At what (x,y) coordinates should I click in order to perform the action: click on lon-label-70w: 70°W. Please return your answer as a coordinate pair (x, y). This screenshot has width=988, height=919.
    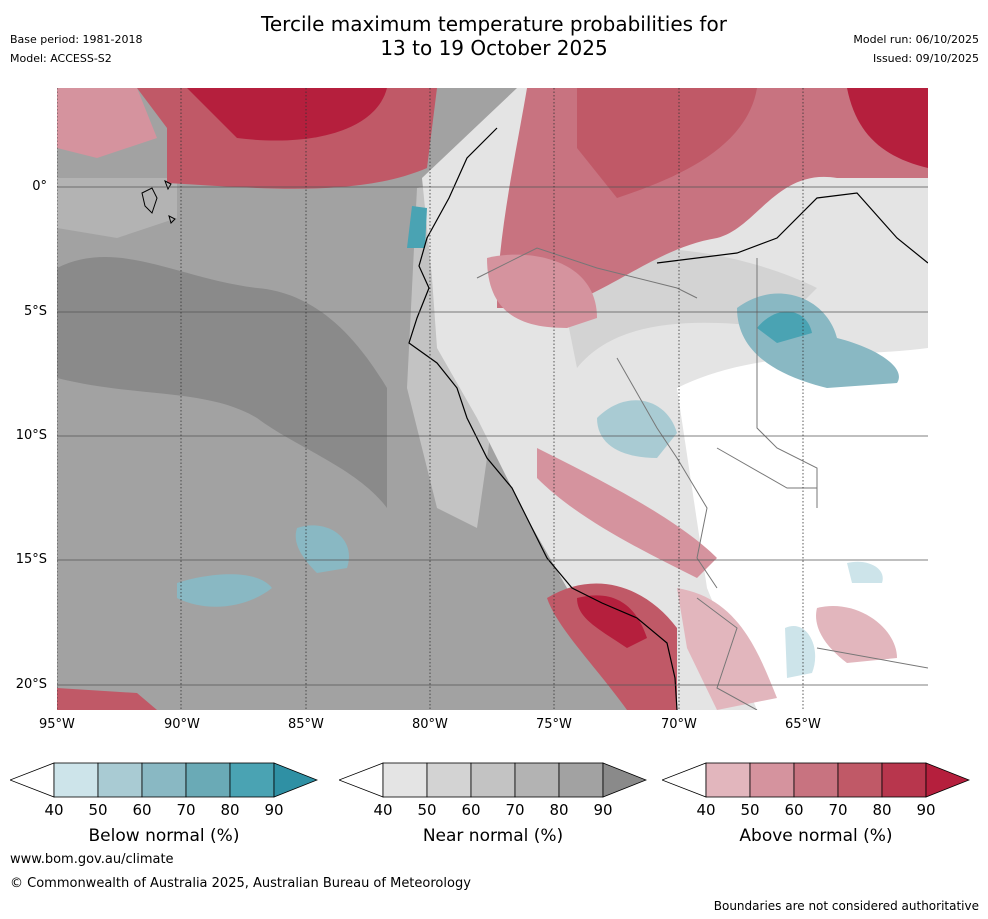
    Looking at the image, I should click on (679, 724).